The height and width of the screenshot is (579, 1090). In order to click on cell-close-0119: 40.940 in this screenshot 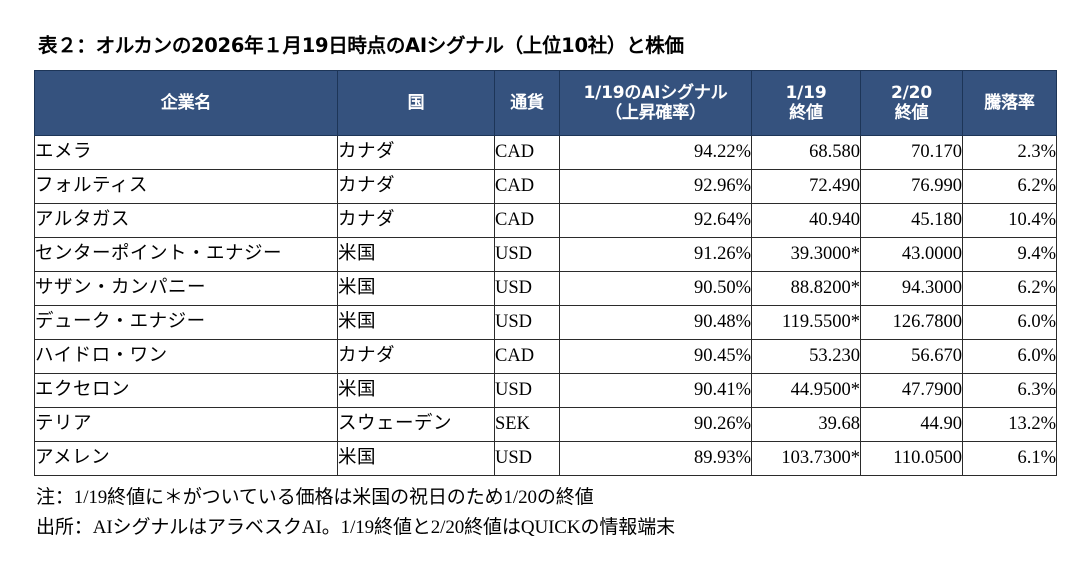, I will do `click(806, 220)`.